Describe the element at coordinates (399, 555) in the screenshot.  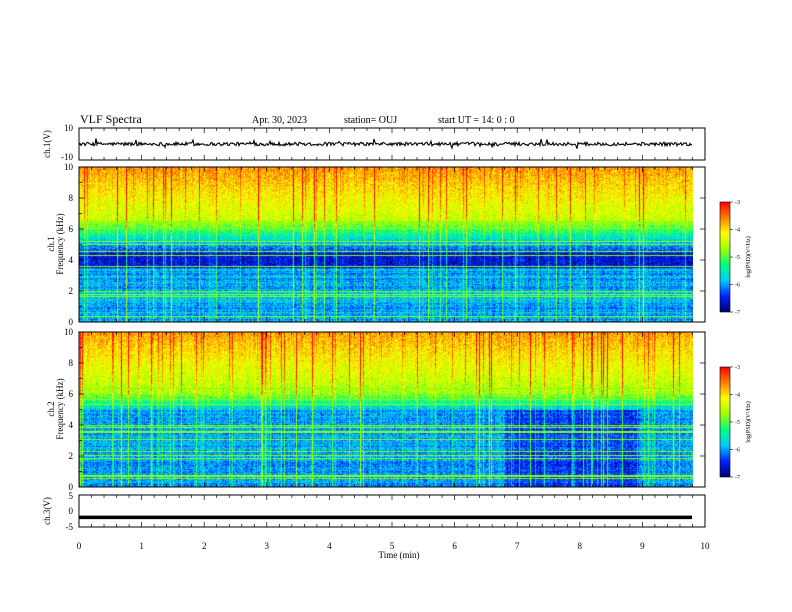
I see `time-axis-label: Time (min)` at that location.